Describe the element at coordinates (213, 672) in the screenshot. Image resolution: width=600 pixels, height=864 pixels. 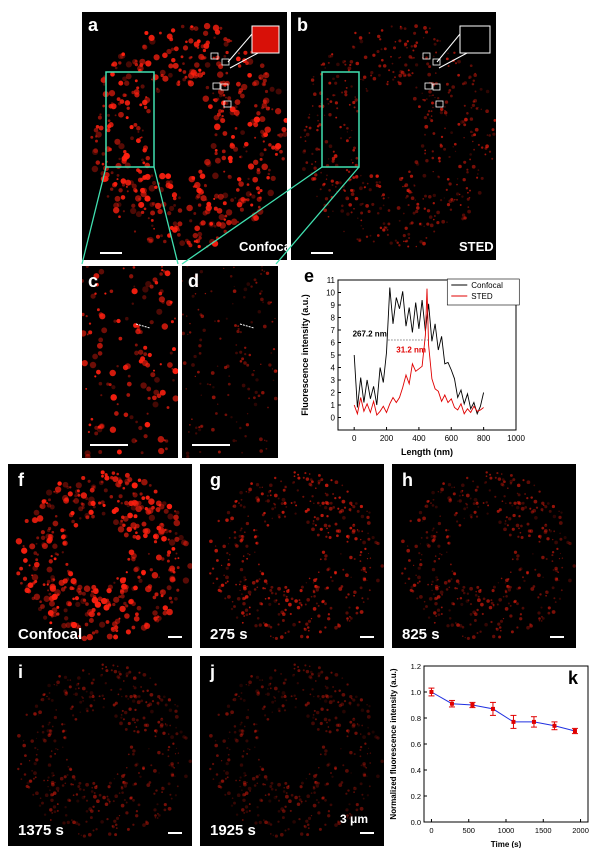
I see `panel-j-label: j` at that location.